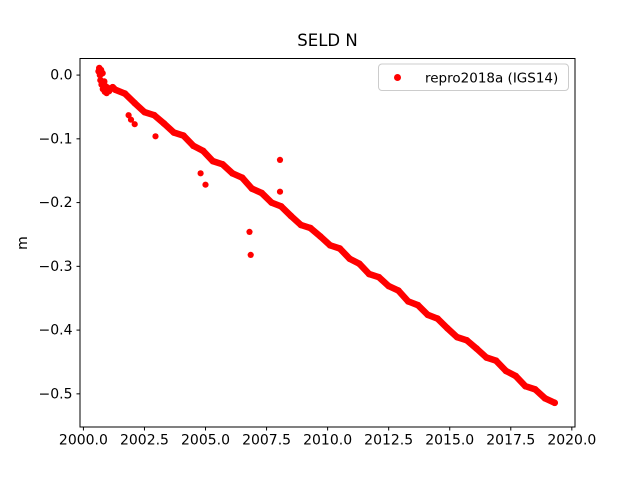 The height and width of the screenshot is (480, 640). What do you see at coordinates (571, 441) in the screenshot?
I see `x-tick-label: 2020.0` at bounding box center [571, 441].